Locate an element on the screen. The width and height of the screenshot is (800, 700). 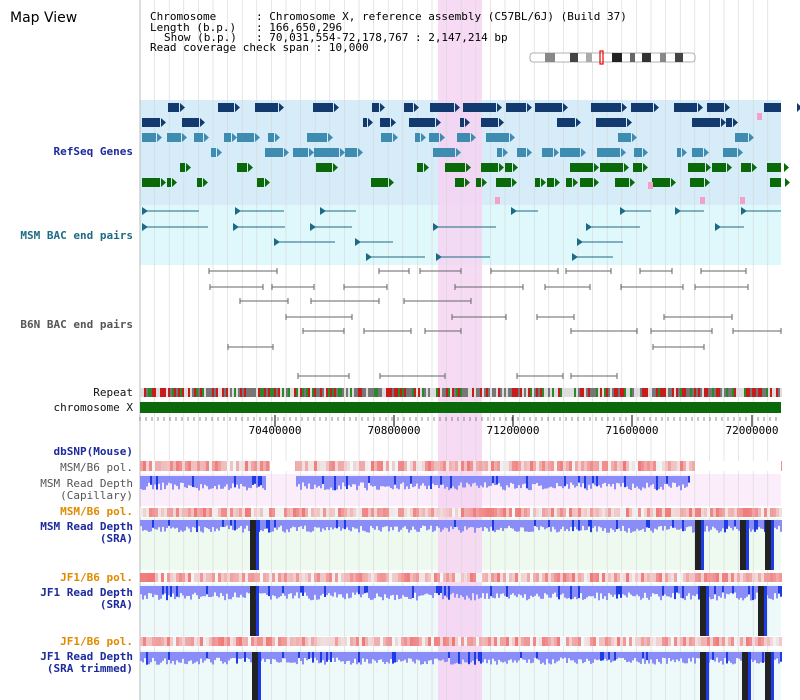
track-label-b6n-bac: B6N BAC end pairs is located at coordinates (76, 324).